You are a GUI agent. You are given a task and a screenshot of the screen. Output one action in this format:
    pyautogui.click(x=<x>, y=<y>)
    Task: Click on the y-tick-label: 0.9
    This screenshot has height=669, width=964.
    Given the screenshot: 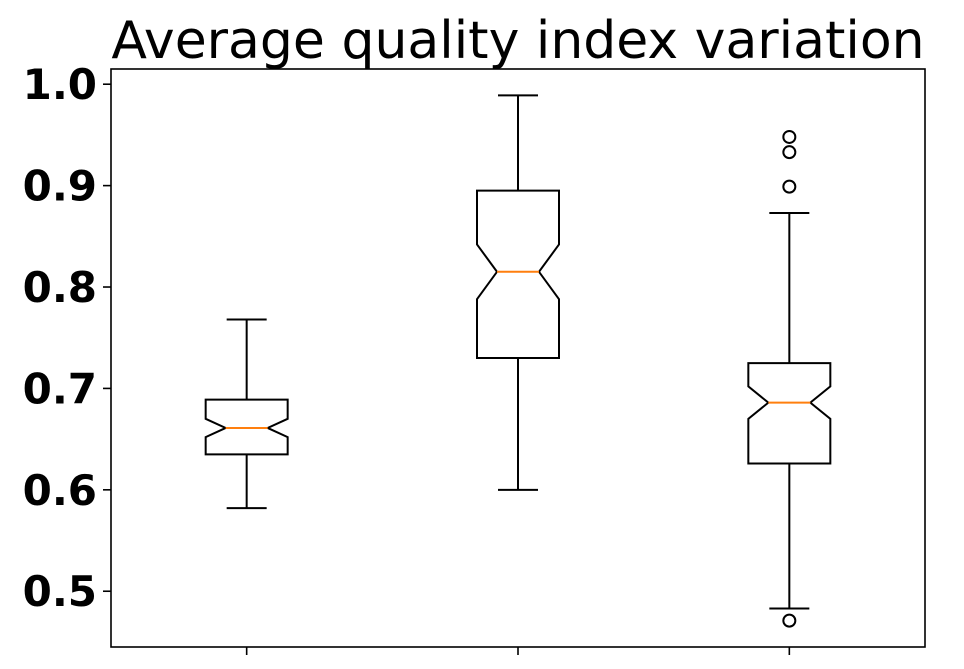 What is the action you would take?
    pyautogui.click(x=60, y=186)
    